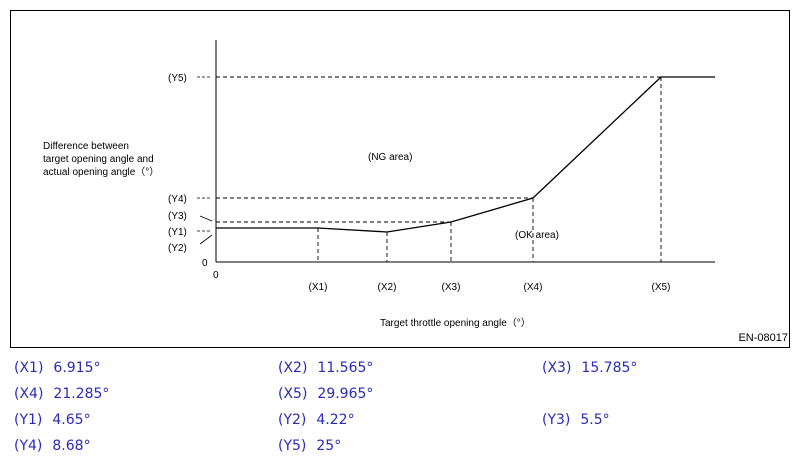  I want to click on y-tick-y1: (Y1), so click(177, 232).